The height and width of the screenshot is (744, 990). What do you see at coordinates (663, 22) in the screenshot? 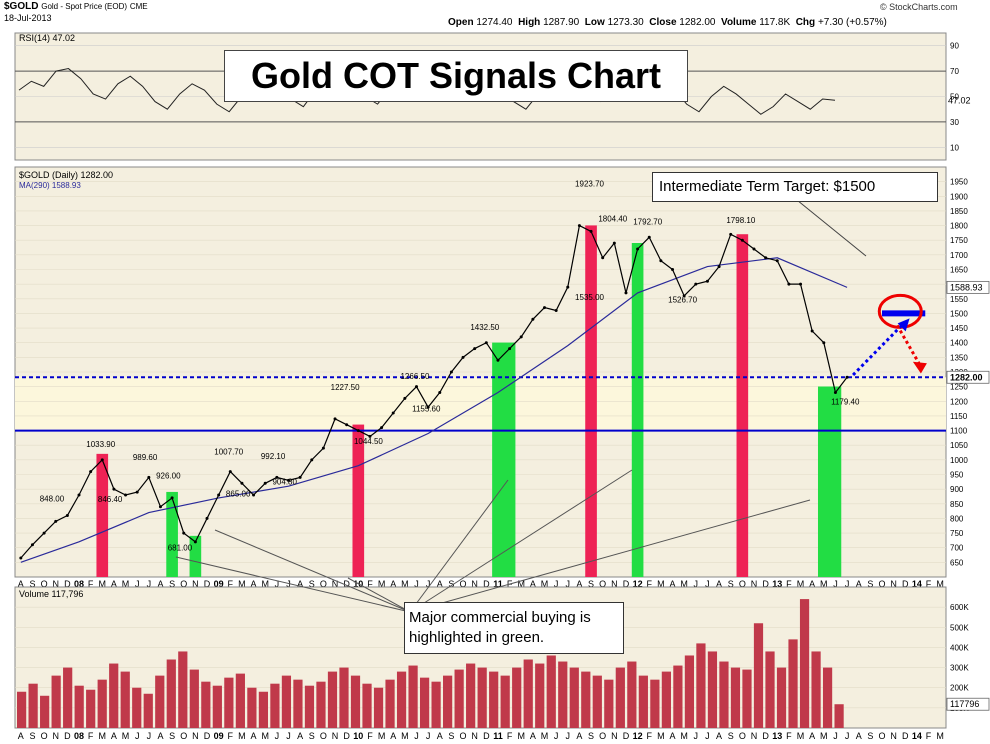
I see `close-label: Close` at bounding box center [663, 22].